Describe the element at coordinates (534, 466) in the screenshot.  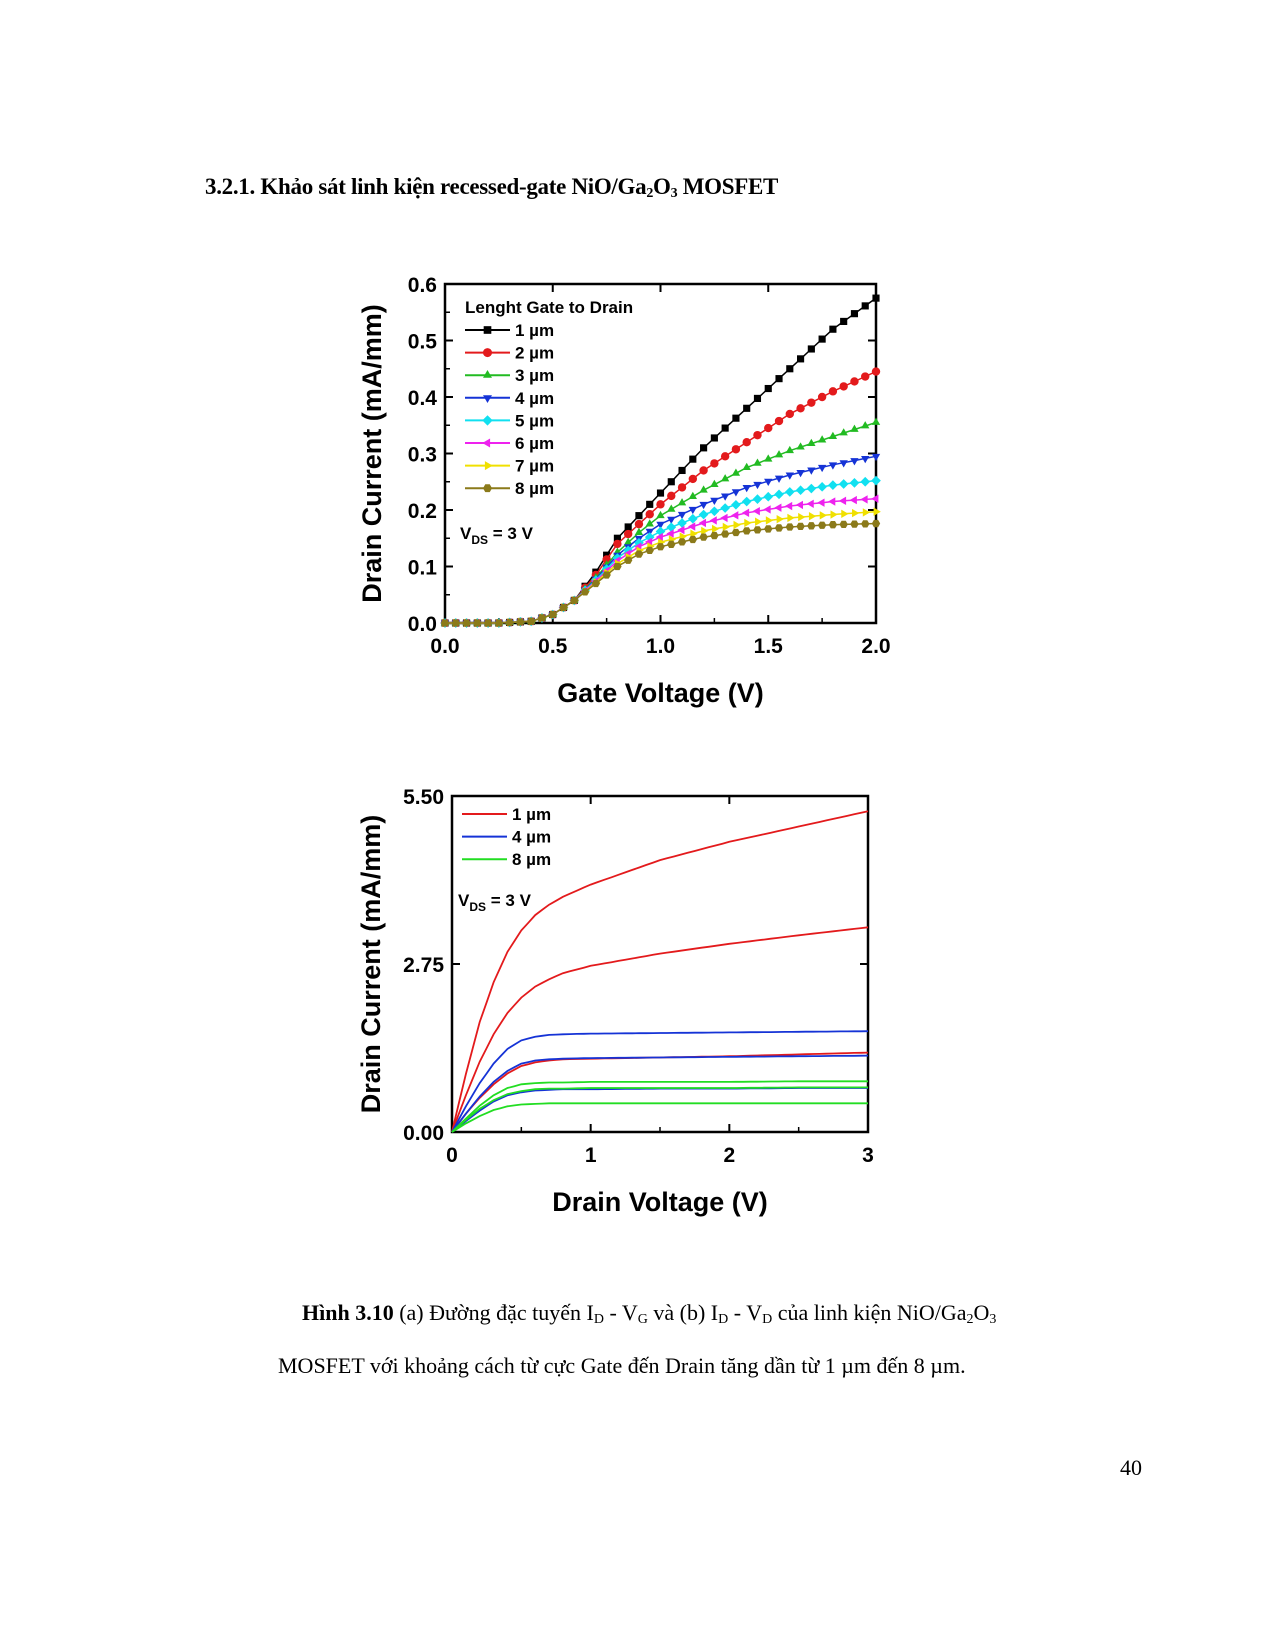
I see `legend-label: 7 µm` at that location.